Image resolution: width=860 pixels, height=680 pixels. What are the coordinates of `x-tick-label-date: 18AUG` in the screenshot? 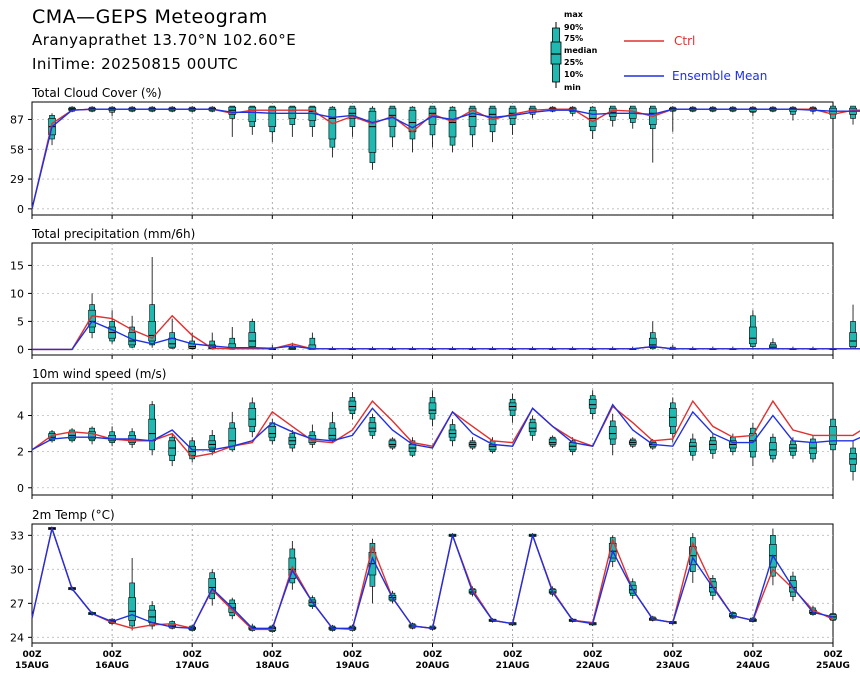 It's located at (272, 666).